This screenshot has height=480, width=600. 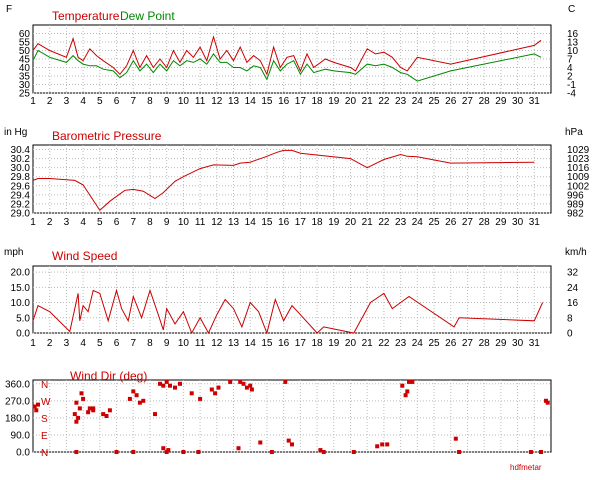 I want to click on x-tick-label: 10, so click(x=184, y=343).